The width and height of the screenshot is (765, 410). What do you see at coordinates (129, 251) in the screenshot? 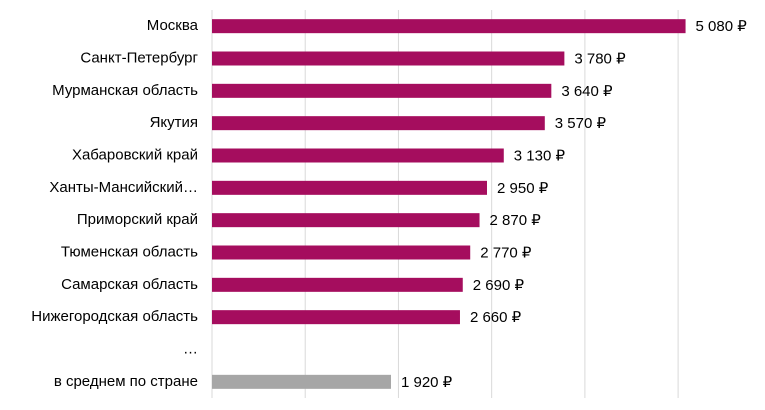
I see `category-label: Тюменская область` at bounding box center [129, 251].